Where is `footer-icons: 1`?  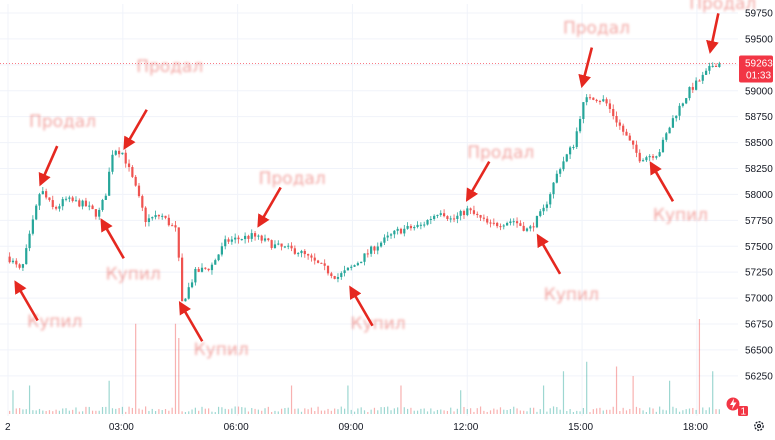 footer-icons: 1 is located at coordinates (745, 414).